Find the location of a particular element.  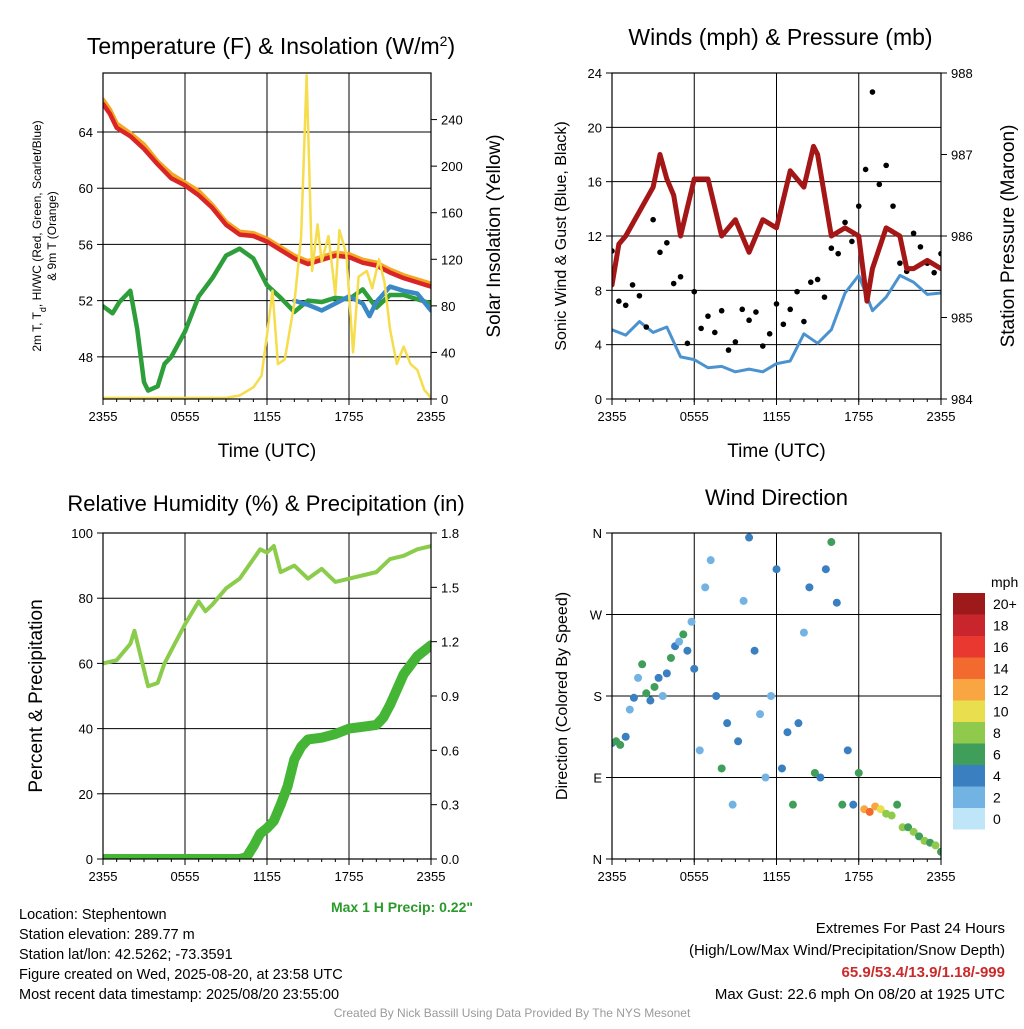

wind-xtick-label: 0555 is located at coordinates (694, 416).